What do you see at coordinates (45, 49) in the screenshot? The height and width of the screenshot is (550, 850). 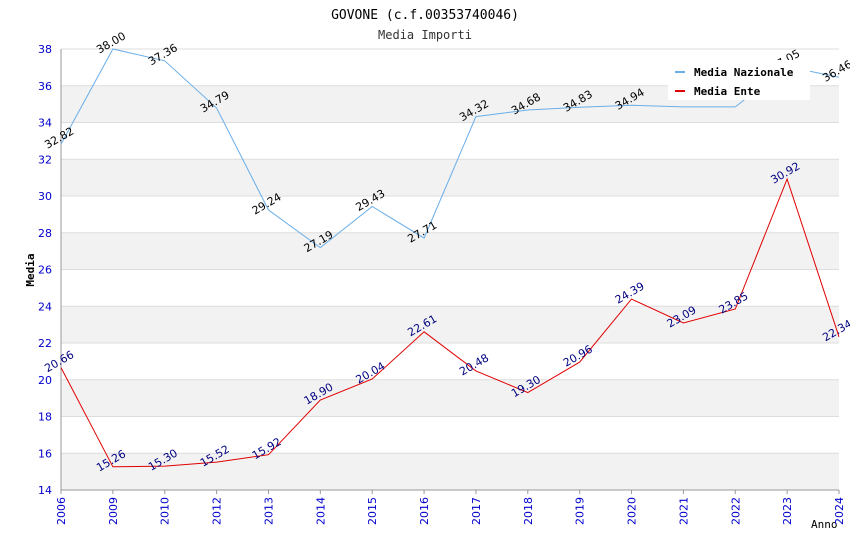 I see `y-tick-label: 38` at bounding box center [45, 49].